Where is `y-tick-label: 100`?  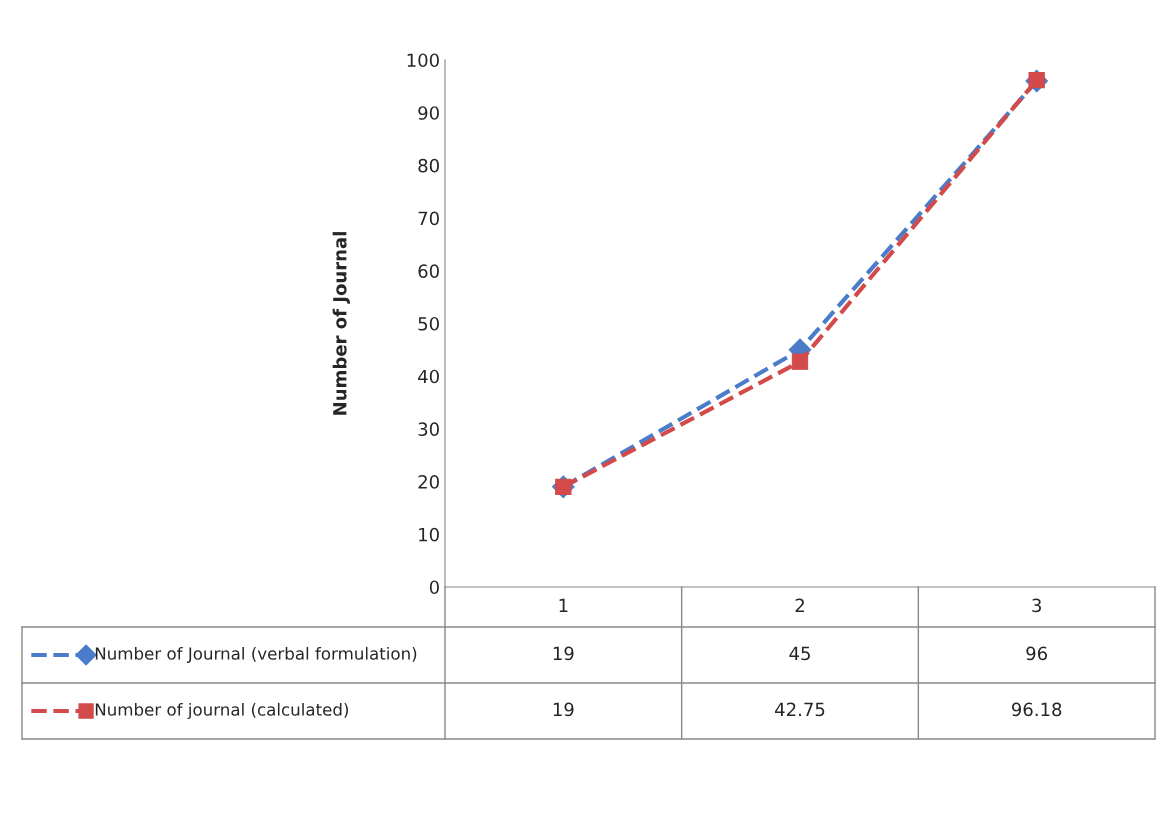 y-tick-label: 100 is located at coordinates (423, 60).